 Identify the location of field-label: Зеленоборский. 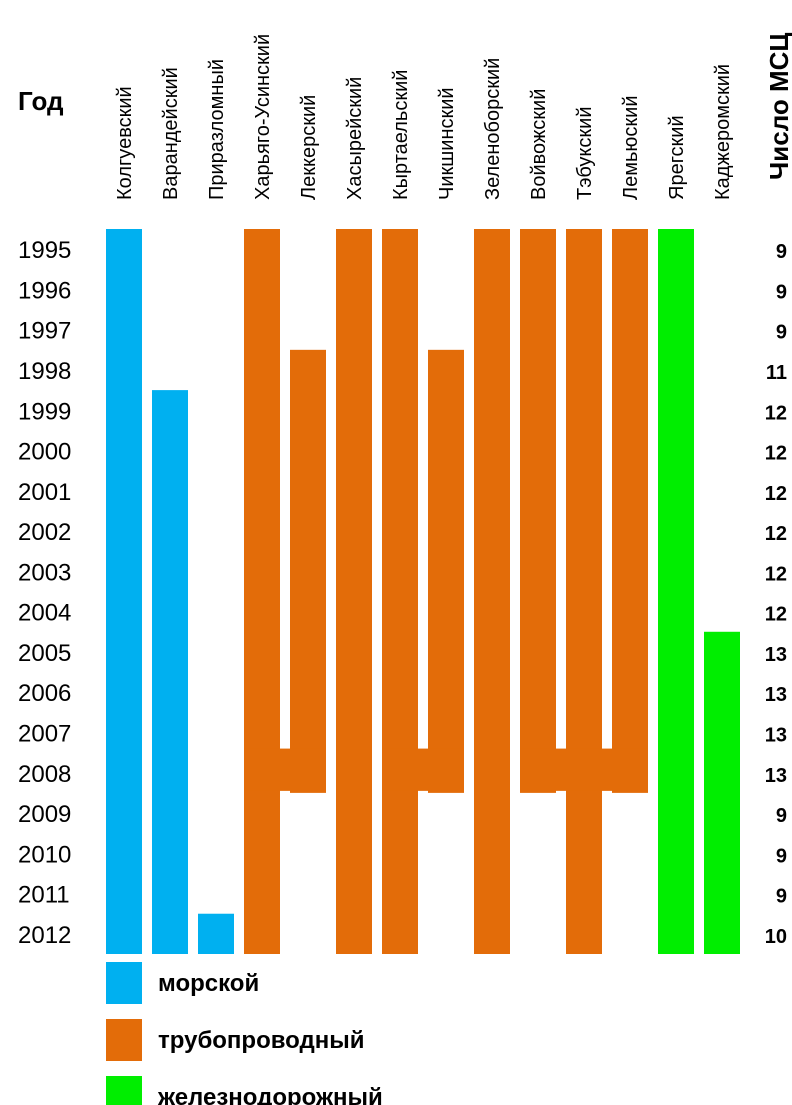
(493, 129).